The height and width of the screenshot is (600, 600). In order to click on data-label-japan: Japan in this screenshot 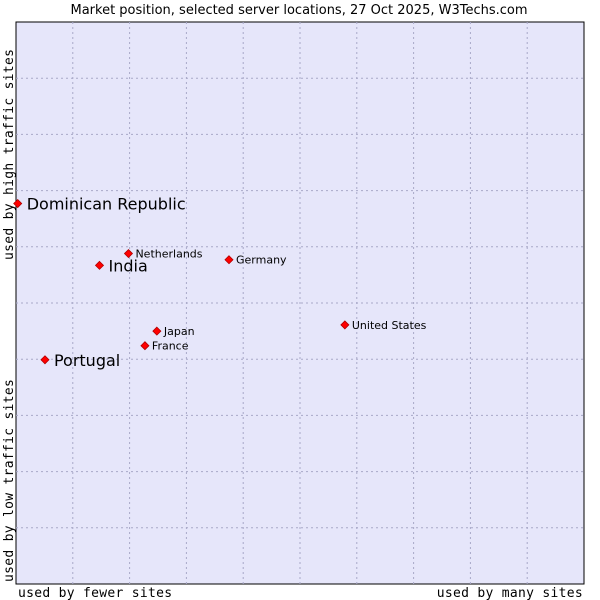, I will do `click(179, 331)`.